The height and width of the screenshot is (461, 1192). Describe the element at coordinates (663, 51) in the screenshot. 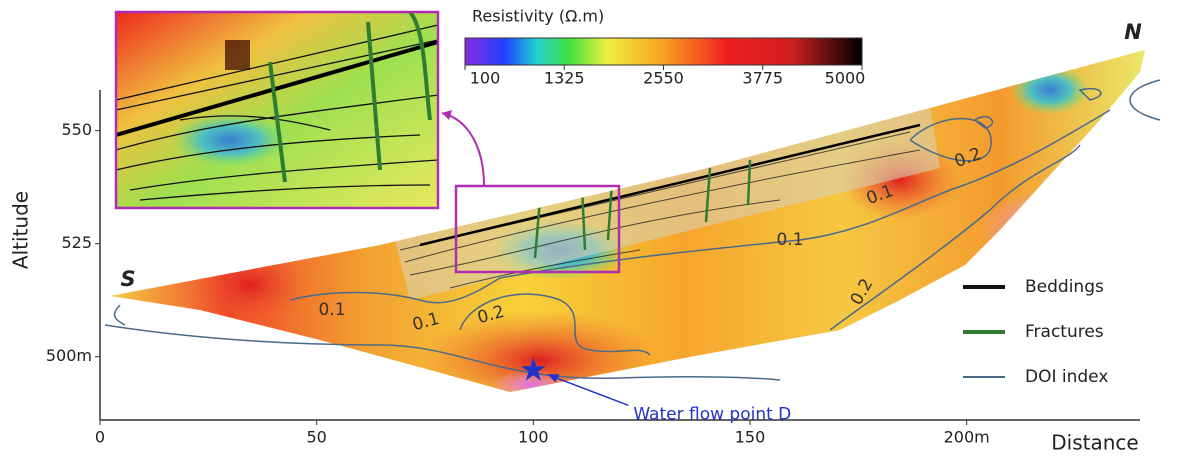

I see `colorbar` at that location.